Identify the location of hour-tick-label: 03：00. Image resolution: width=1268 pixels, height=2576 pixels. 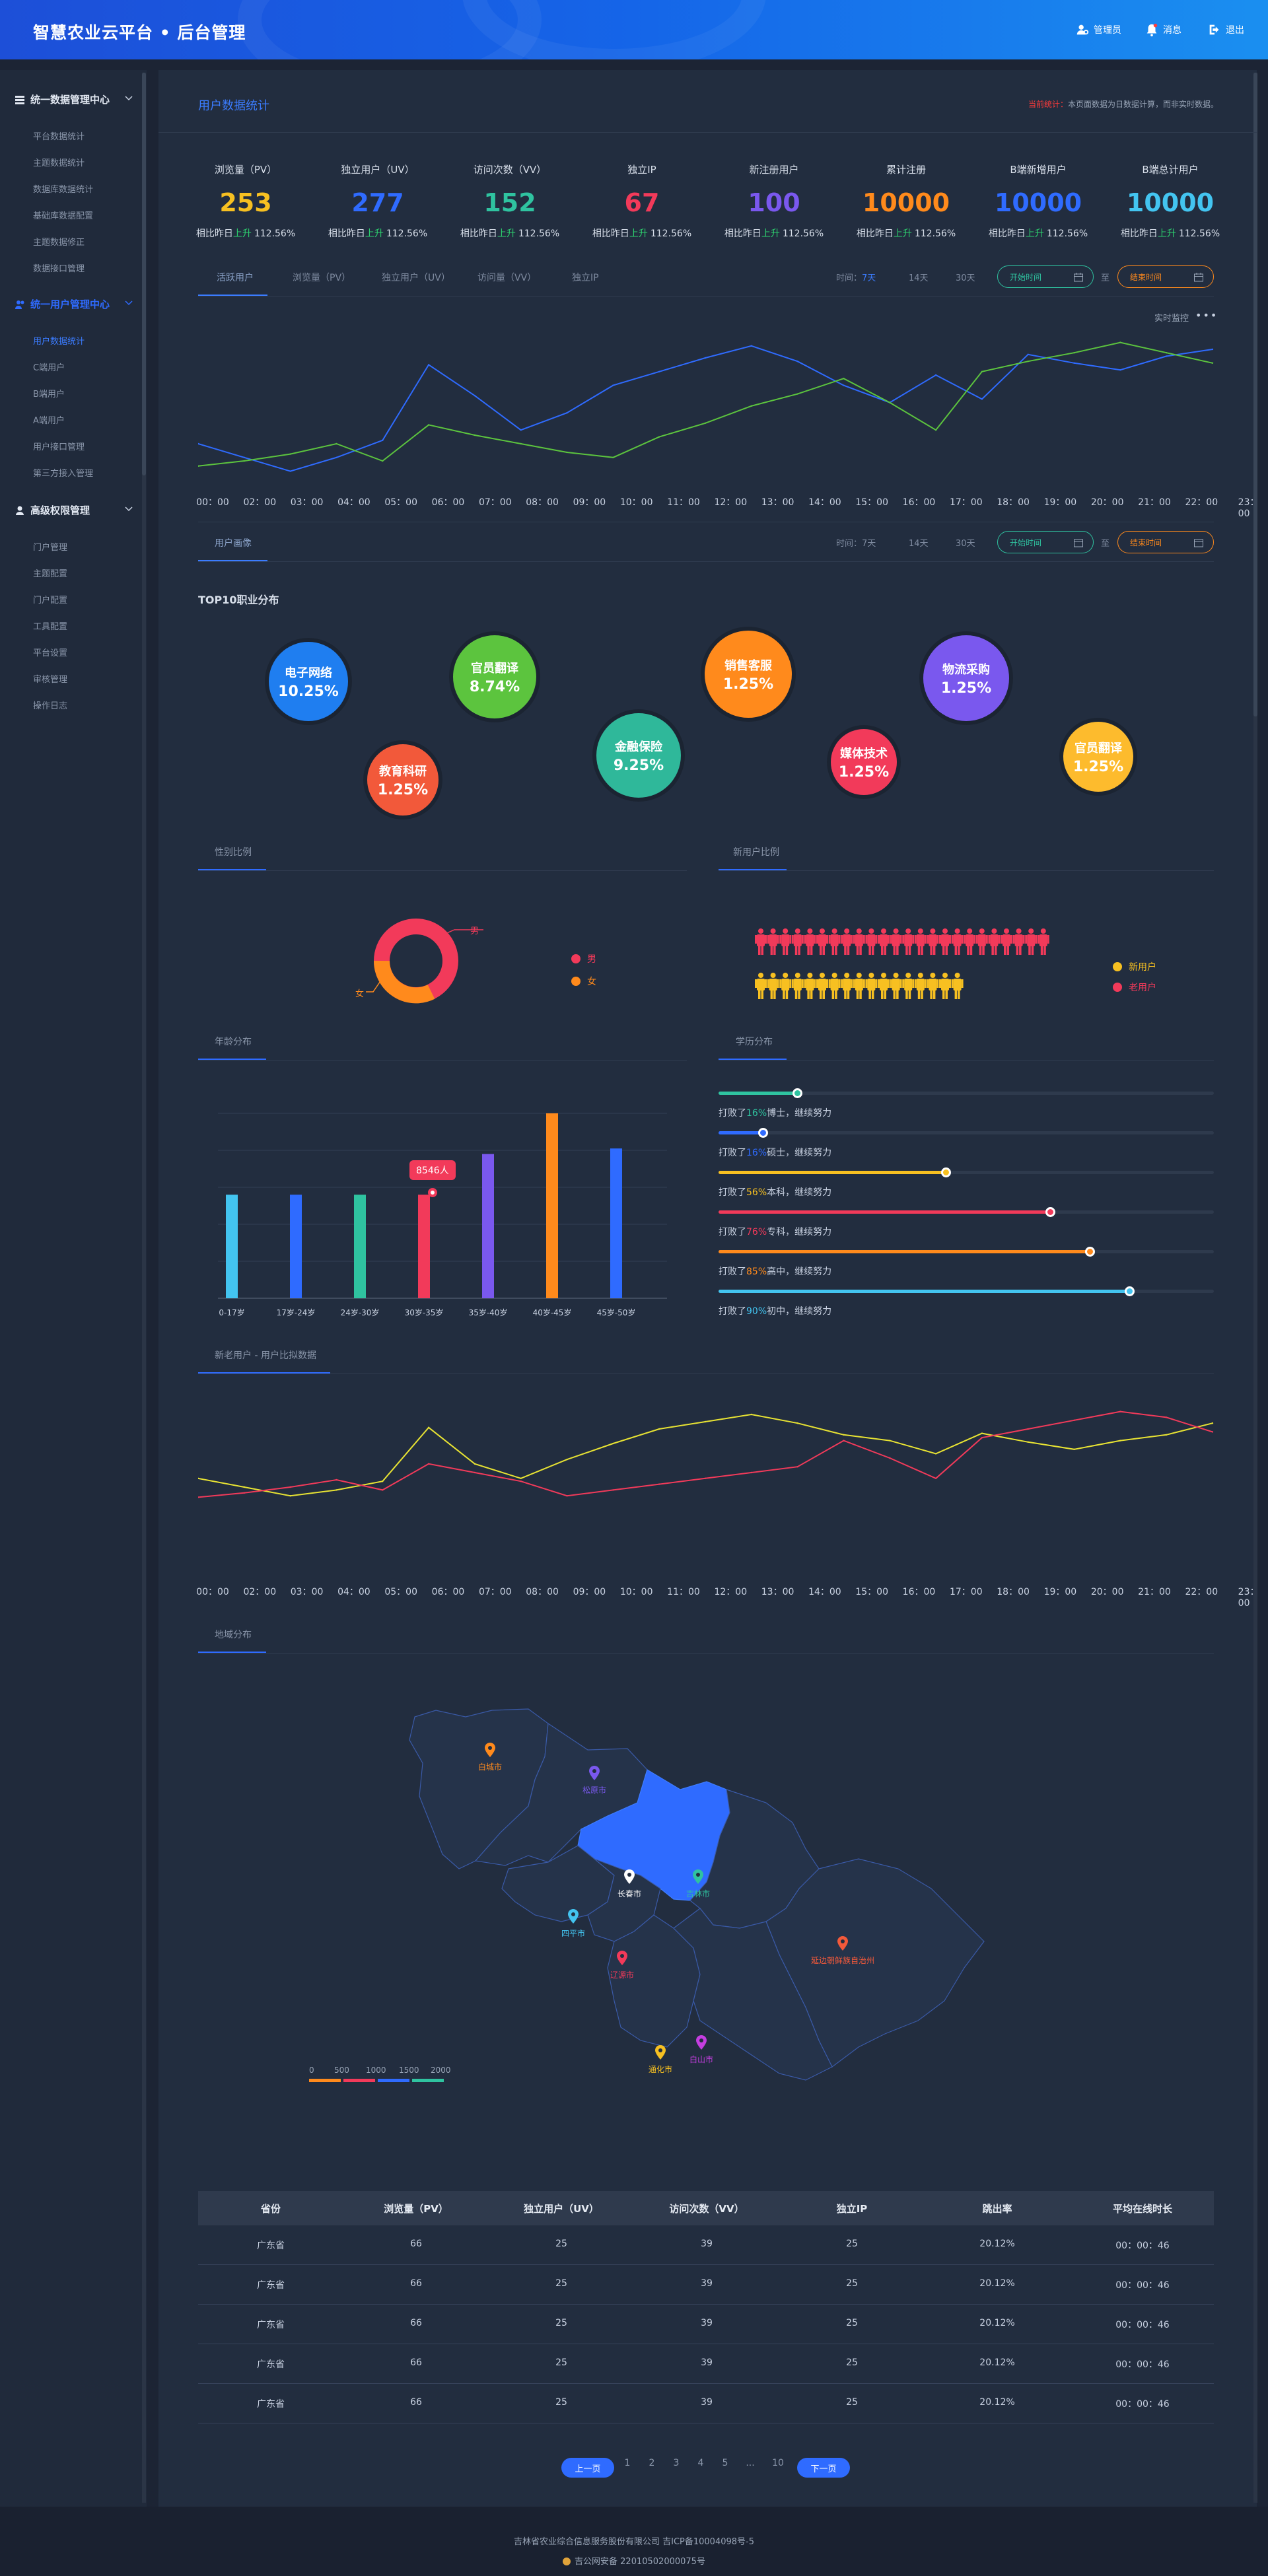
(307, 1592).